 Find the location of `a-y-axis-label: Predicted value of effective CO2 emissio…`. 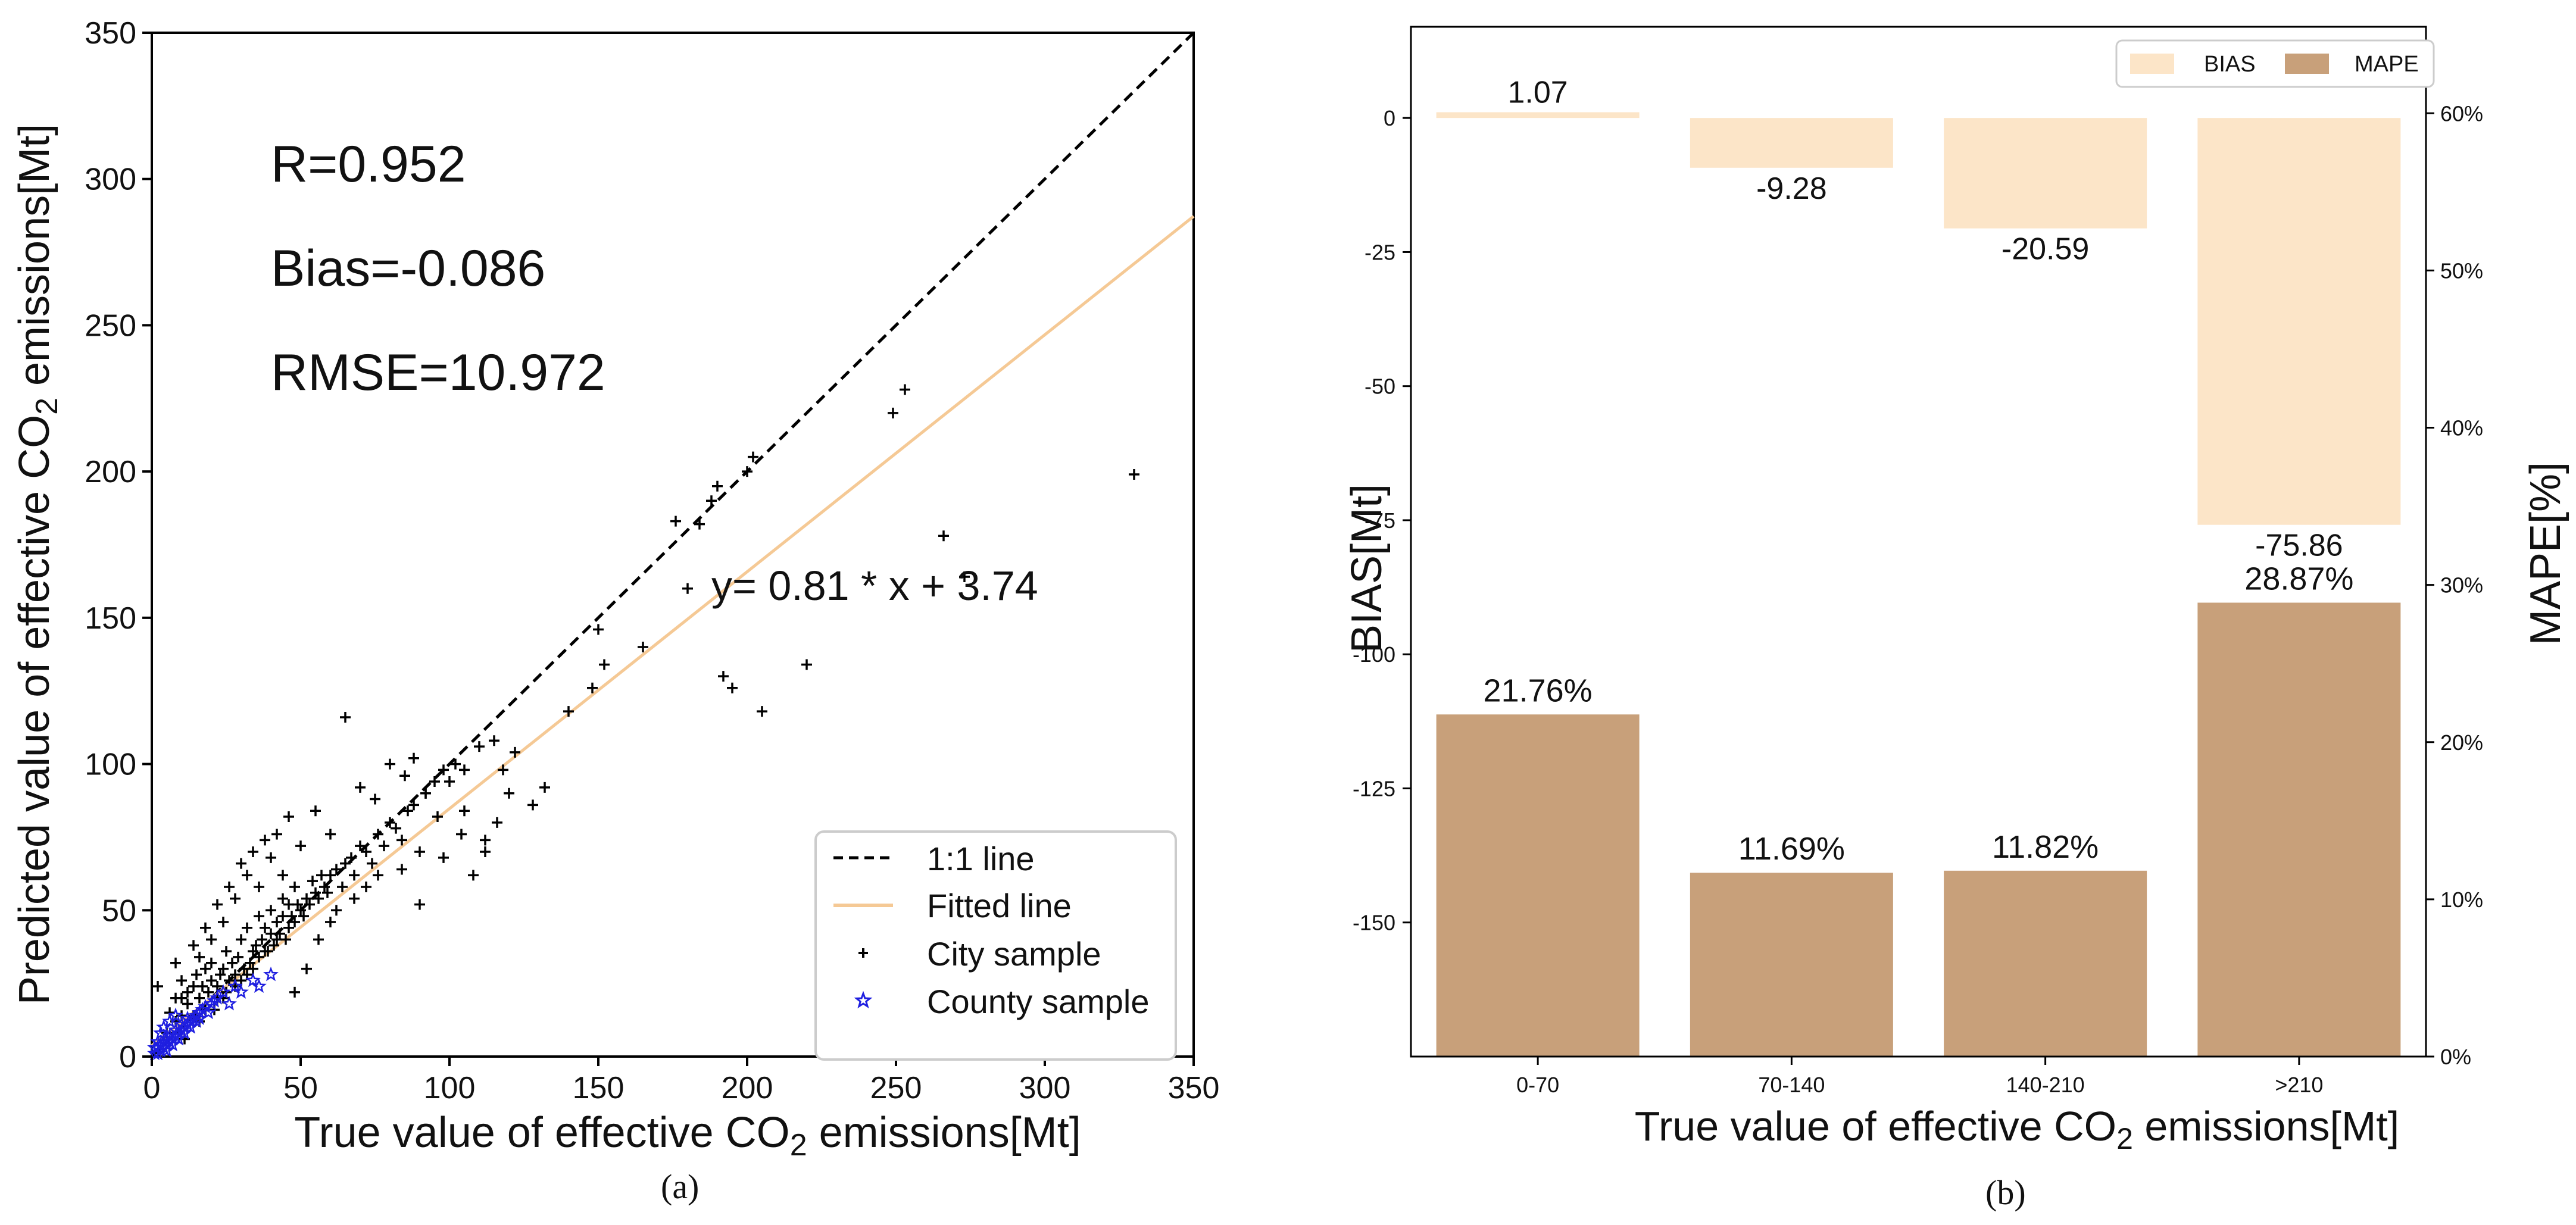

a-y-axis-label: Predicted value of effective CO2 emissio… is located at coordinates (37, 564).